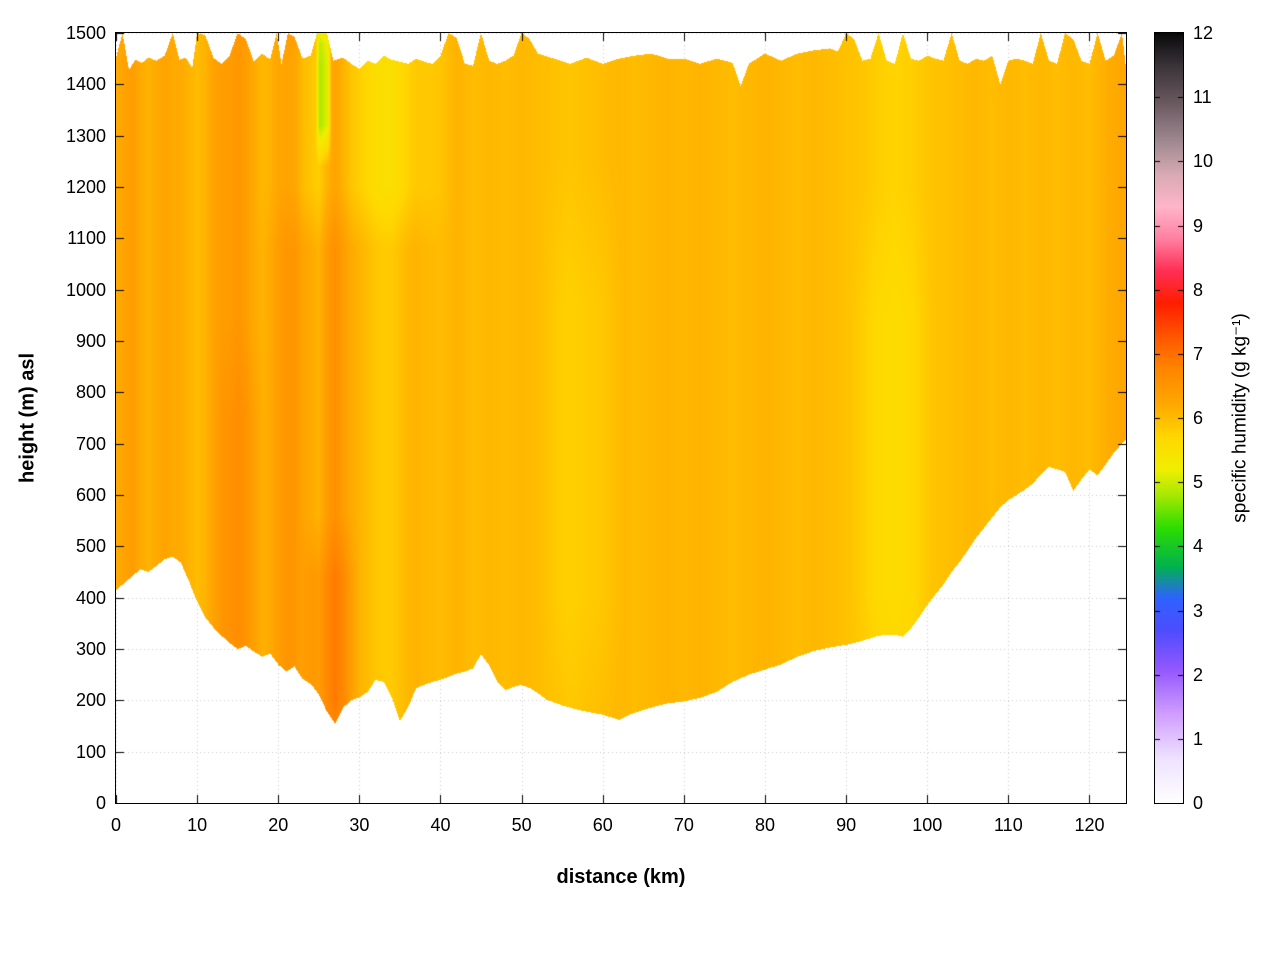  Describe the element at coordinates (1169, 418) in the screenshot. I see `colorbar-canvas` at that location.